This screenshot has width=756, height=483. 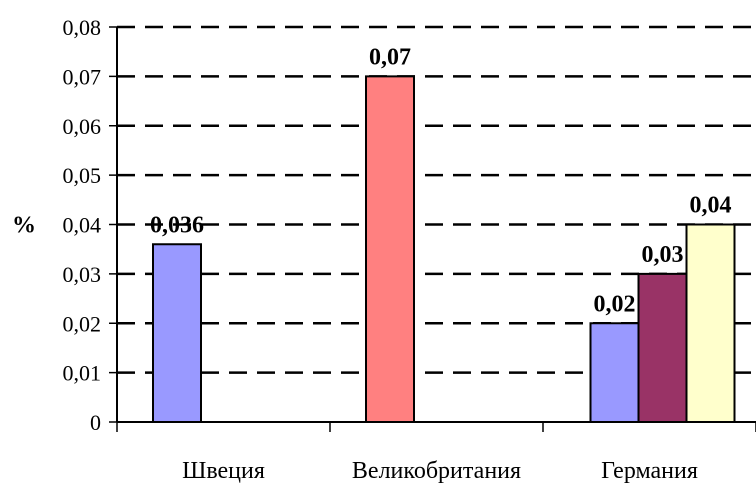 I want to click on data-label: 0,02, so click(x=615, y=304).